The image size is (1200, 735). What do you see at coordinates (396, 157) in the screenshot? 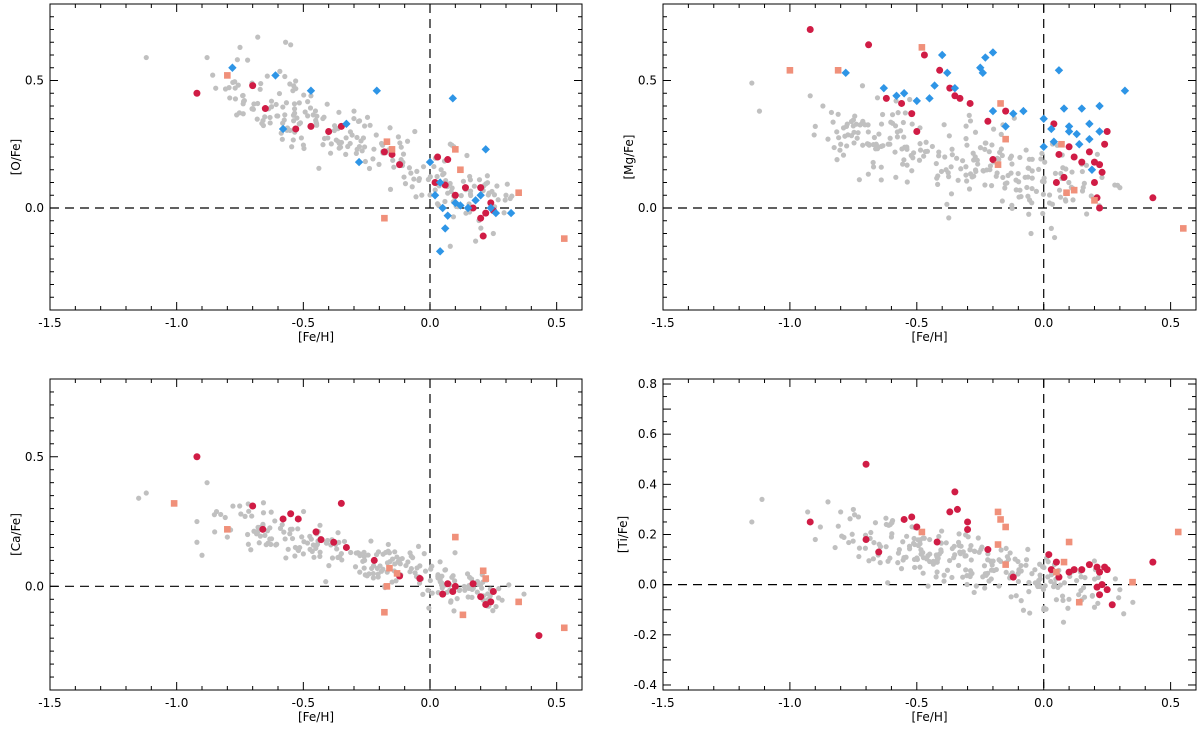
I see `square-series` at bounding box center [396, 157].